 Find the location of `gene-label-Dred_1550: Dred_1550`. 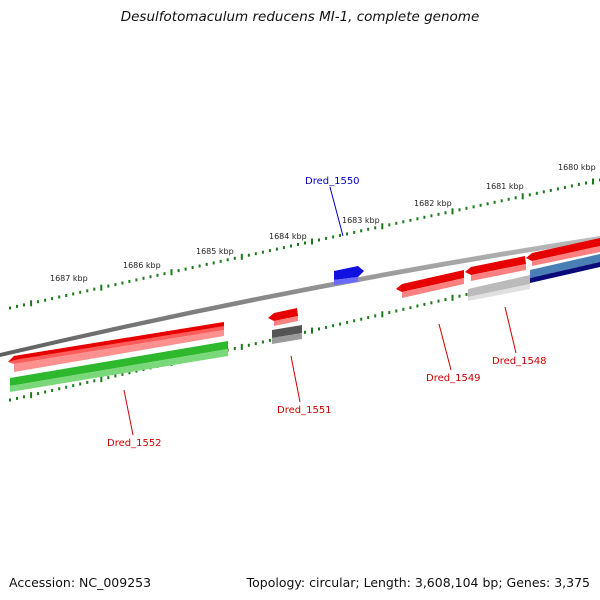

gene-label-Dred_1550: Dred_1550 is located at coordinates (332, 181).